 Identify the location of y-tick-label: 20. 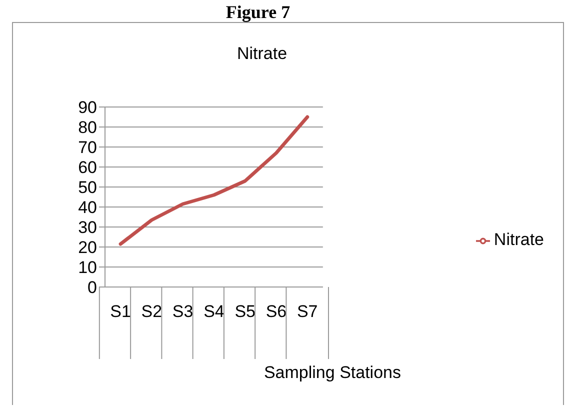
(87, 248).